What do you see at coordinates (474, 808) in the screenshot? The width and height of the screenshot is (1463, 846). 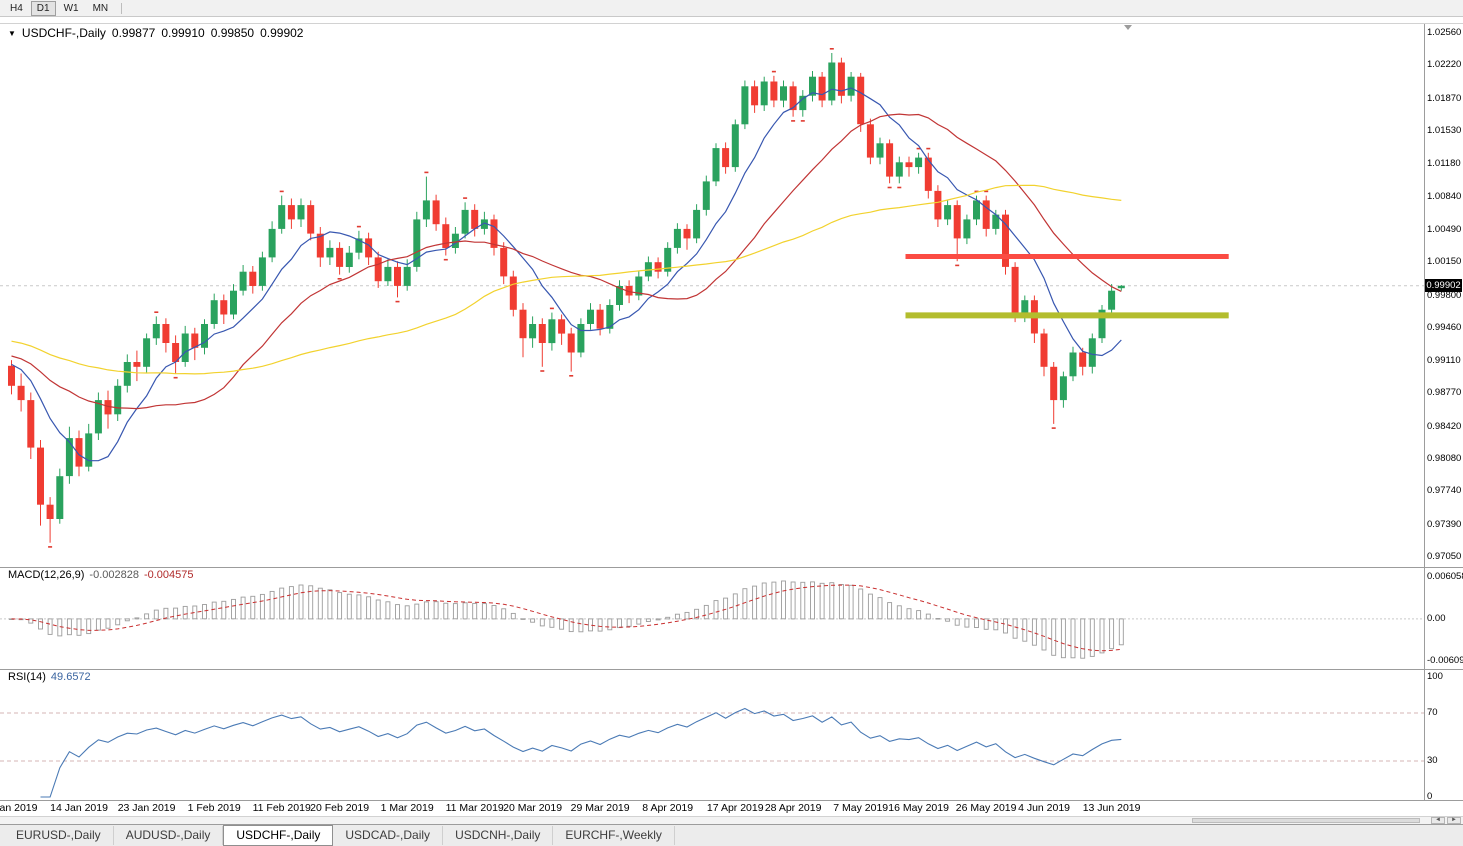 I see `date-axis-label: 11 Mar 2019` at bounding box center [474, 808].